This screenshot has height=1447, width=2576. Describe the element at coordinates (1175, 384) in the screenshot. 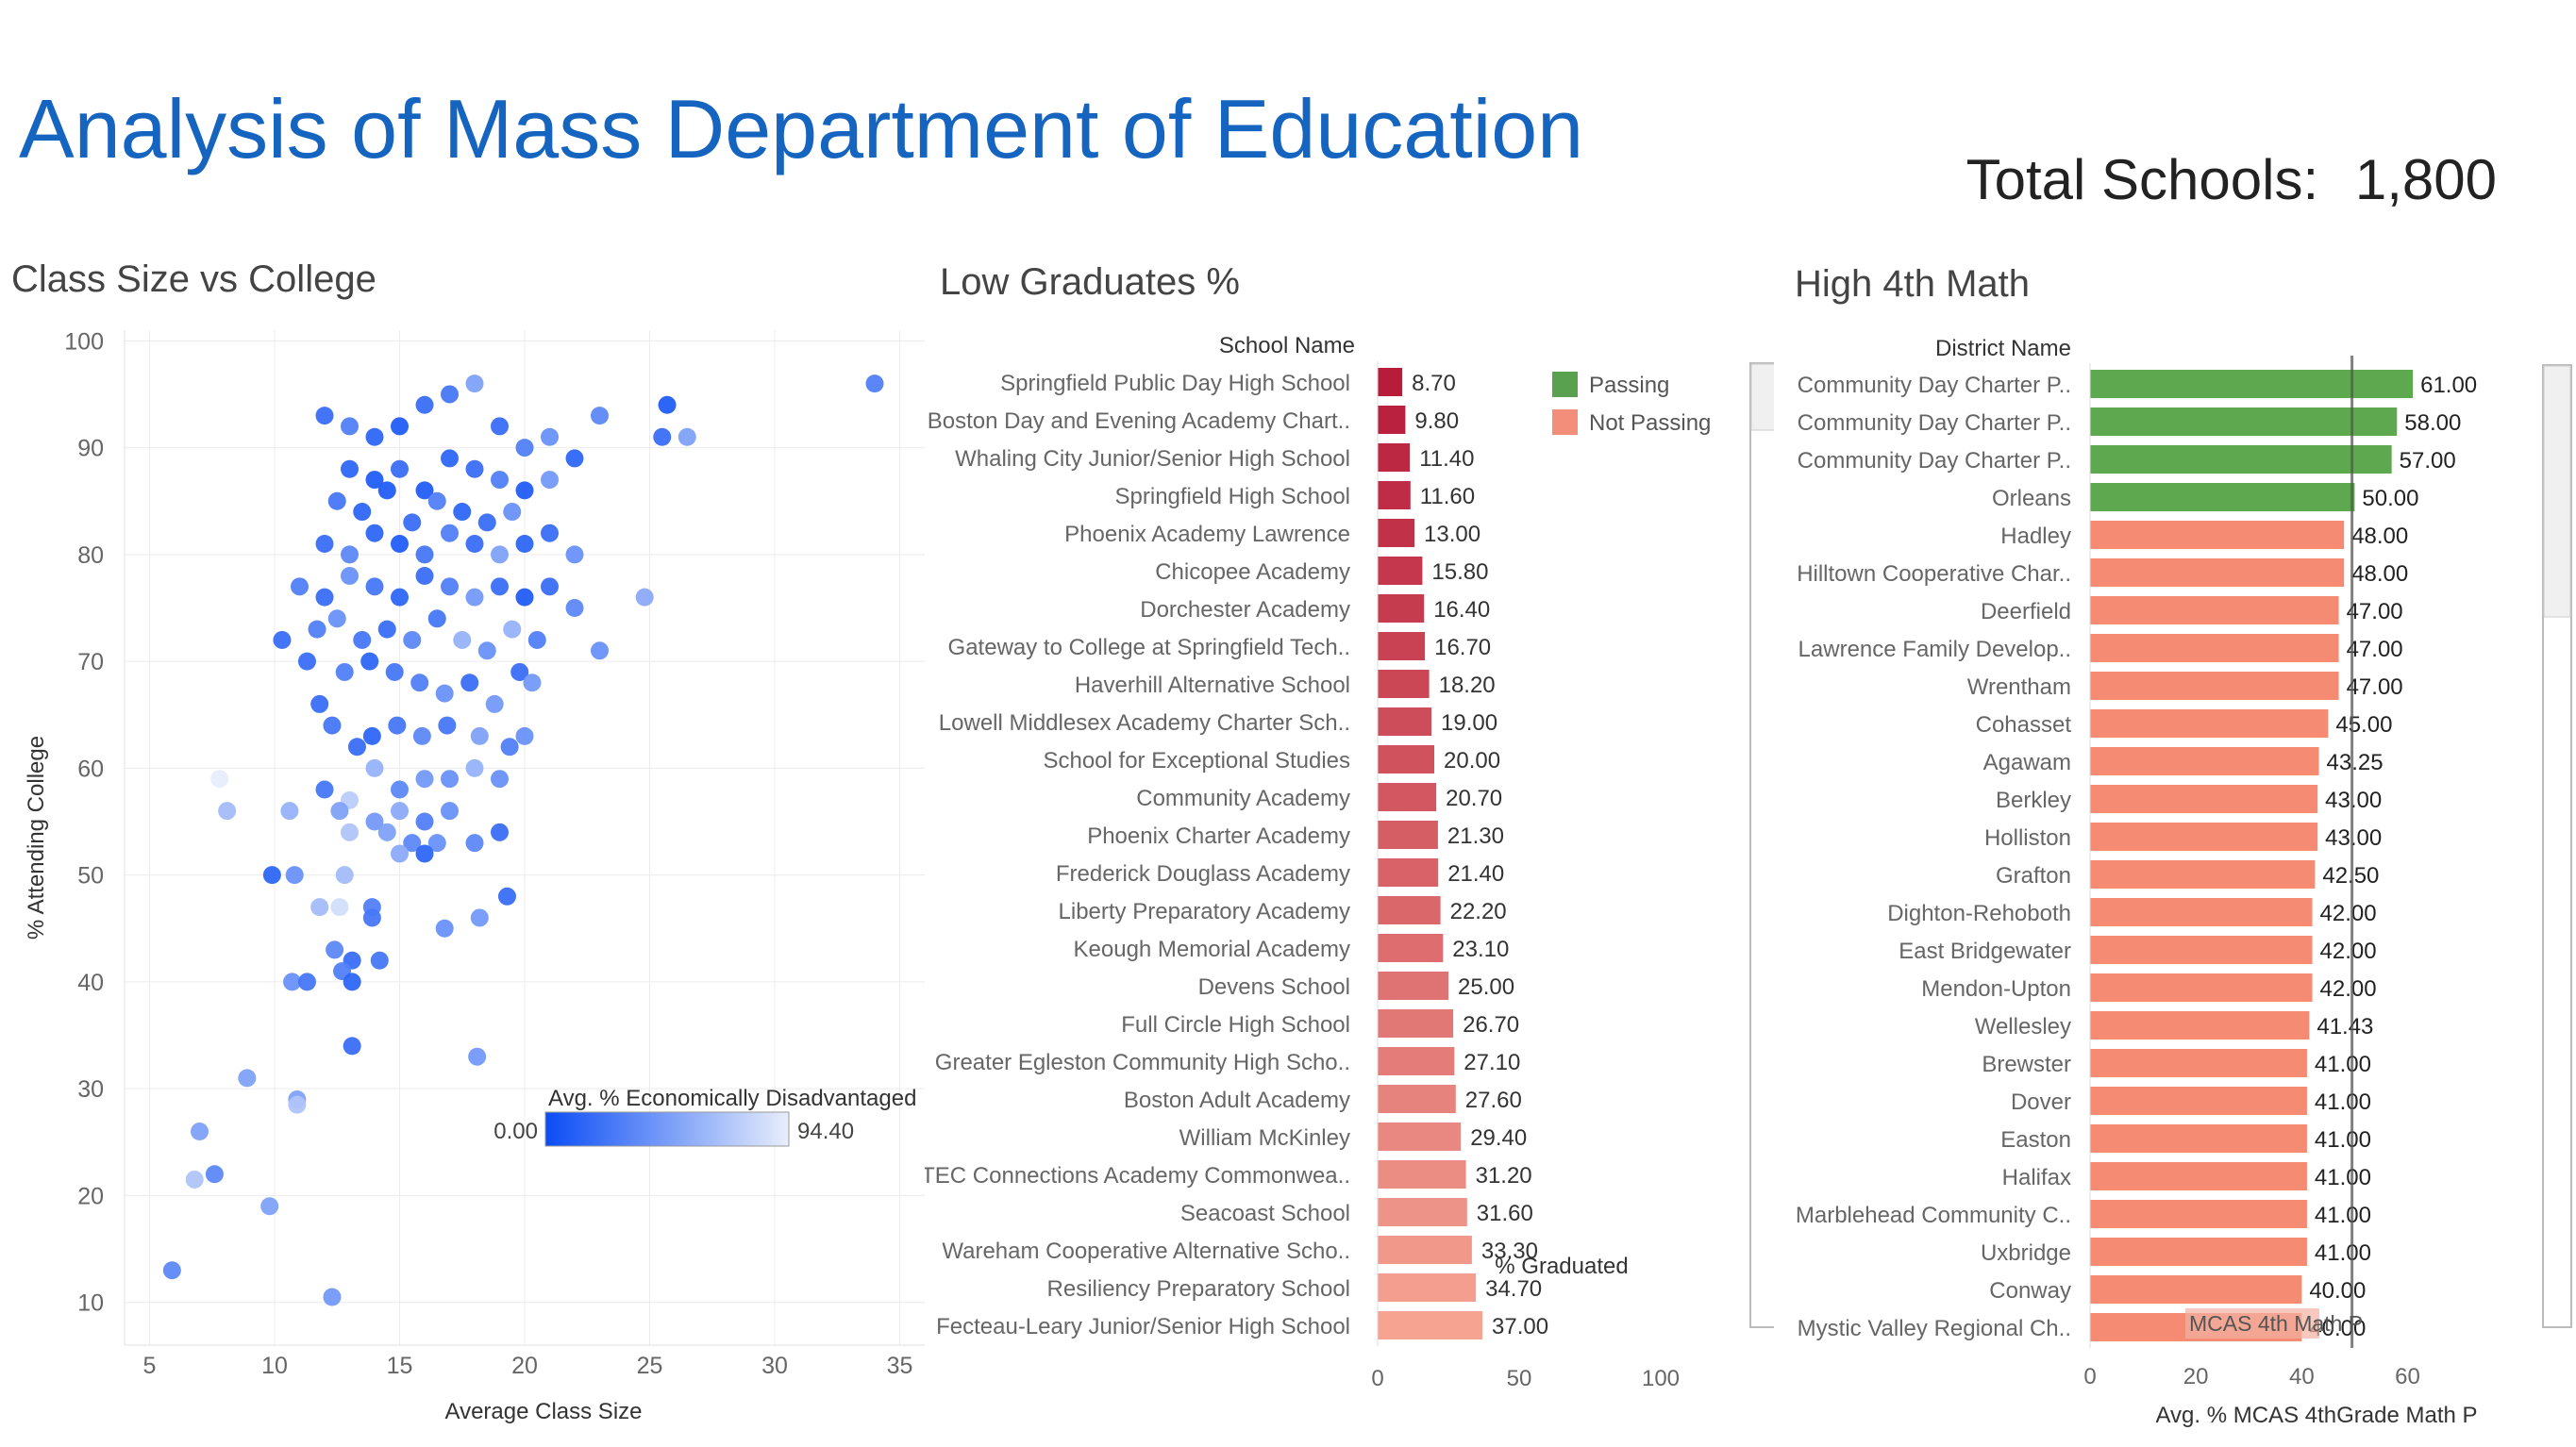

I see `school-name-label: Springfield Public Day High School` at that location.